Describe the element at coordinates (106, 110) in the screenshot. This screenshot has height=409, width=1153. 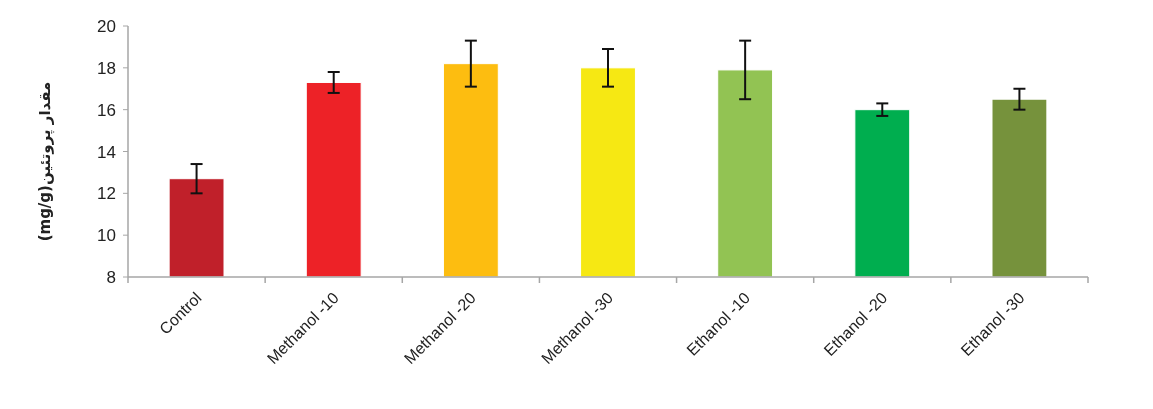
I see `y-tick-label: 16` at that location.